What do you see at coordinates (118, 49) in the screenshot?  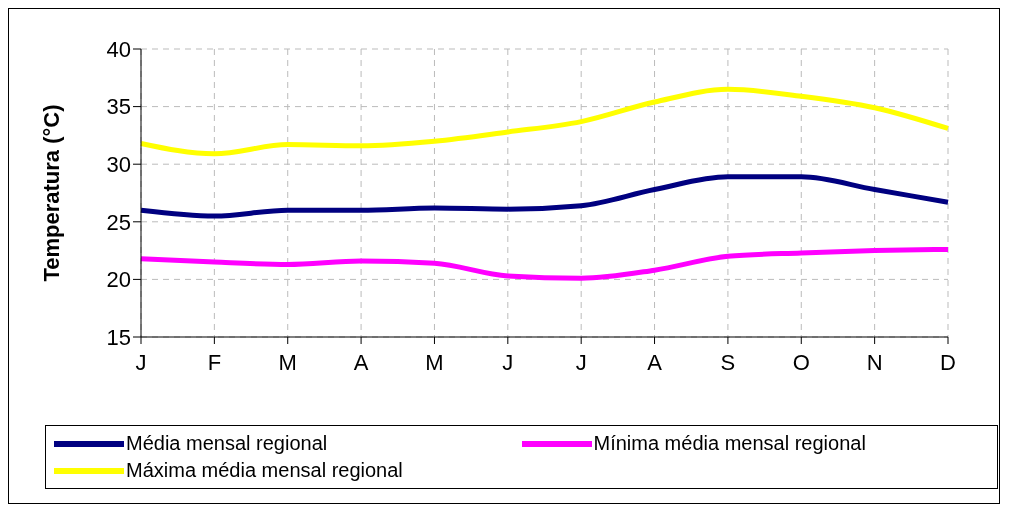 I see `y-tick-label: 40` at bounding box center [118, 49].